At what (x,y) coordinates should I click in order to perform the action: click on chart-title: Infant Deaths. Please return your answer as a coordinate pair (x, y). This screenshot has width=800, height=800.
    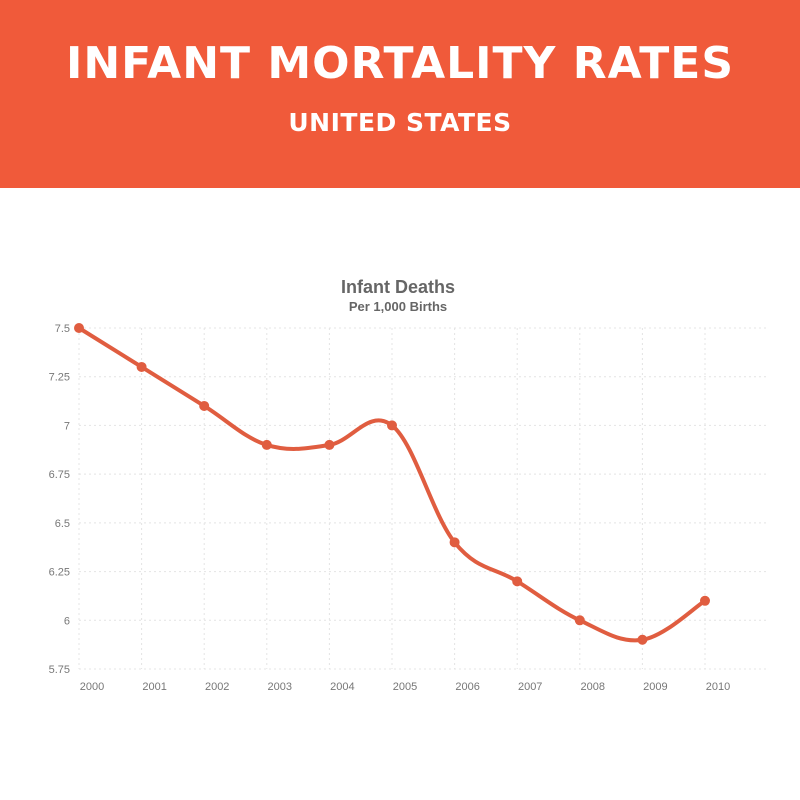
    Looking at the image, I should click on (398, 287).